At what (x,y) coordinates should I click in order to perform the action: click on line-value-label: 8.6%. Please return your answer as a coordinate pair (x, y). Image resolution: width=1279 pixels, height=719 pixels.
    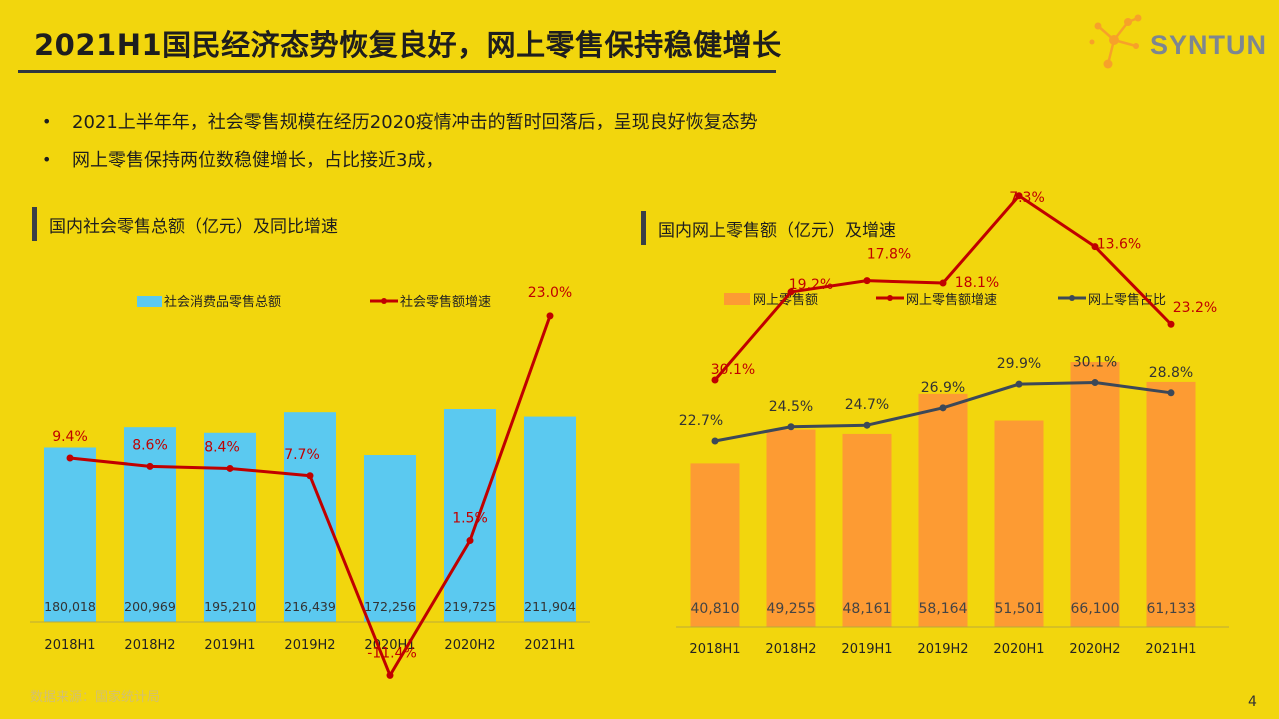
    Looking at the image, I should click on (150, 445).